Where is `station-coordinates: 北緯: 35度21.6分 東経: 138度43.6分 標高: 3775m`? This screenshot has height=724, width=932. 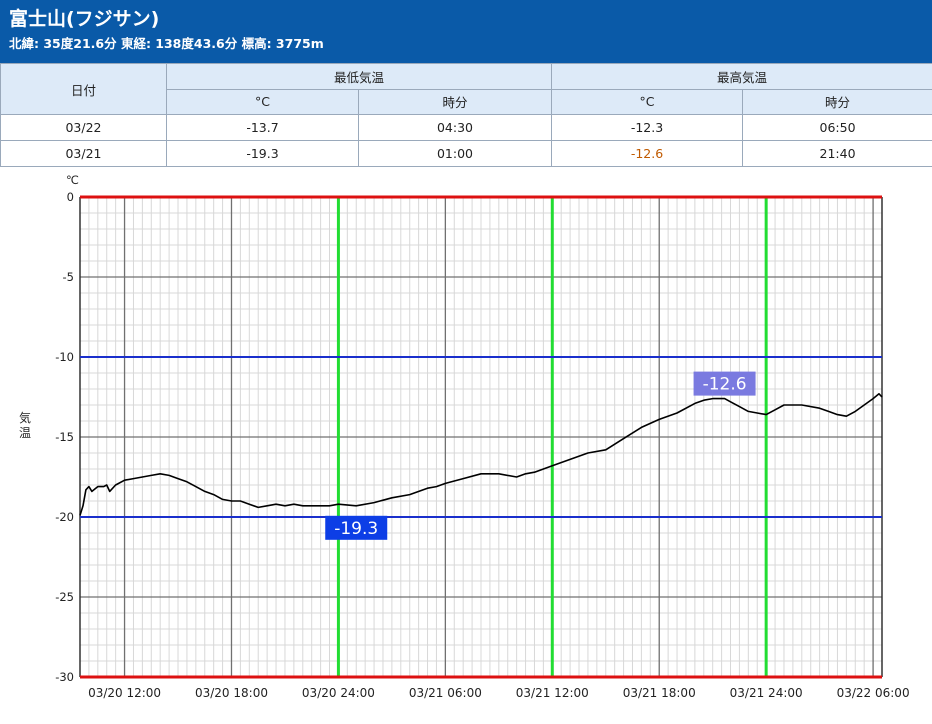
station-coordinates: 北緯: 35度21.6分 東経: 138度43.6分 標高: 3775m is located at coordinates (166, 43).